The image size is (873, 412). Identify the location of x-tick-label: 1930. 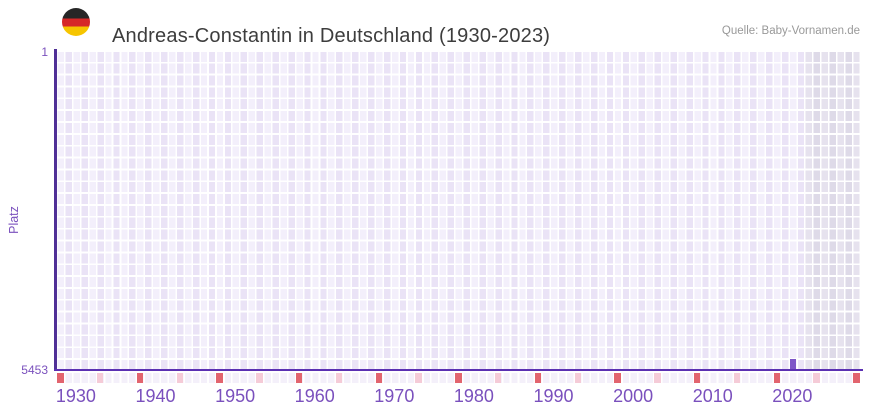
(75, 396).